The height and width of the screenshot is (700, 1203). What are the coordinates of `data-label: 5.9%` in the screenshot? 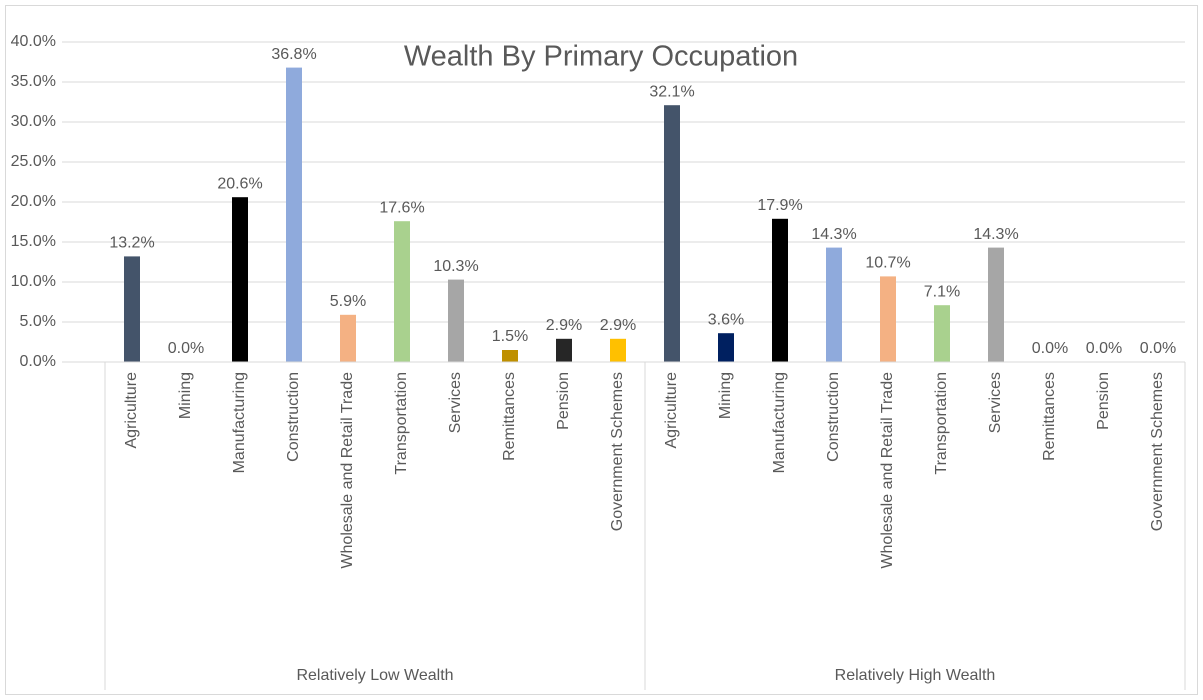 It's located at (348, 301).